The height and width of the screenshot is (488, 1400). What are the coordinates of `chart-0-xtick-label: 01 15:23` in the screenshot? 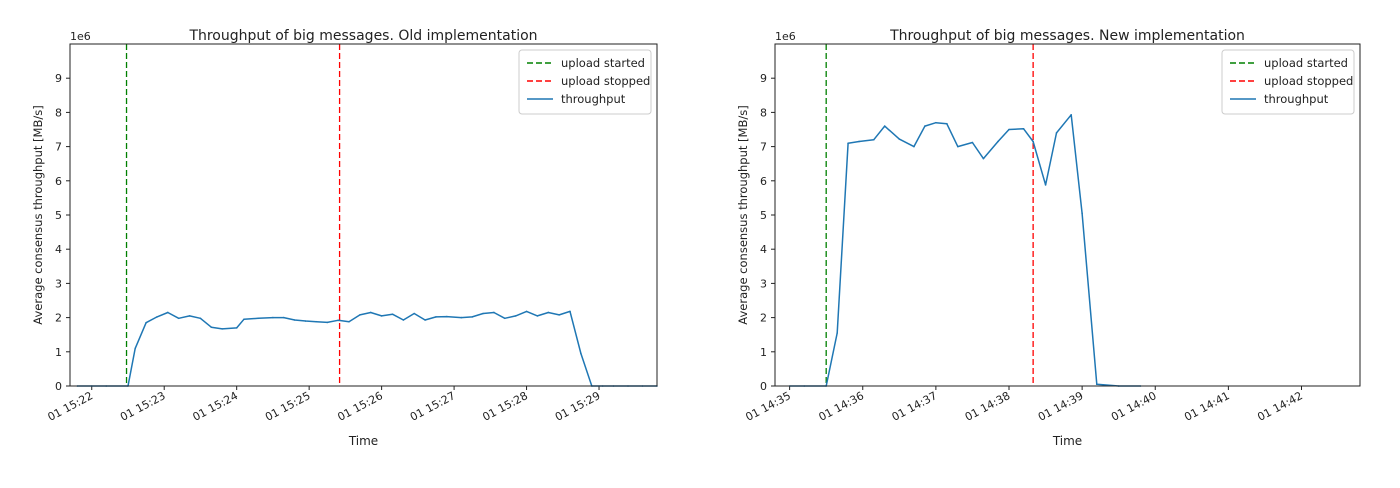 It's located at (143, 406).